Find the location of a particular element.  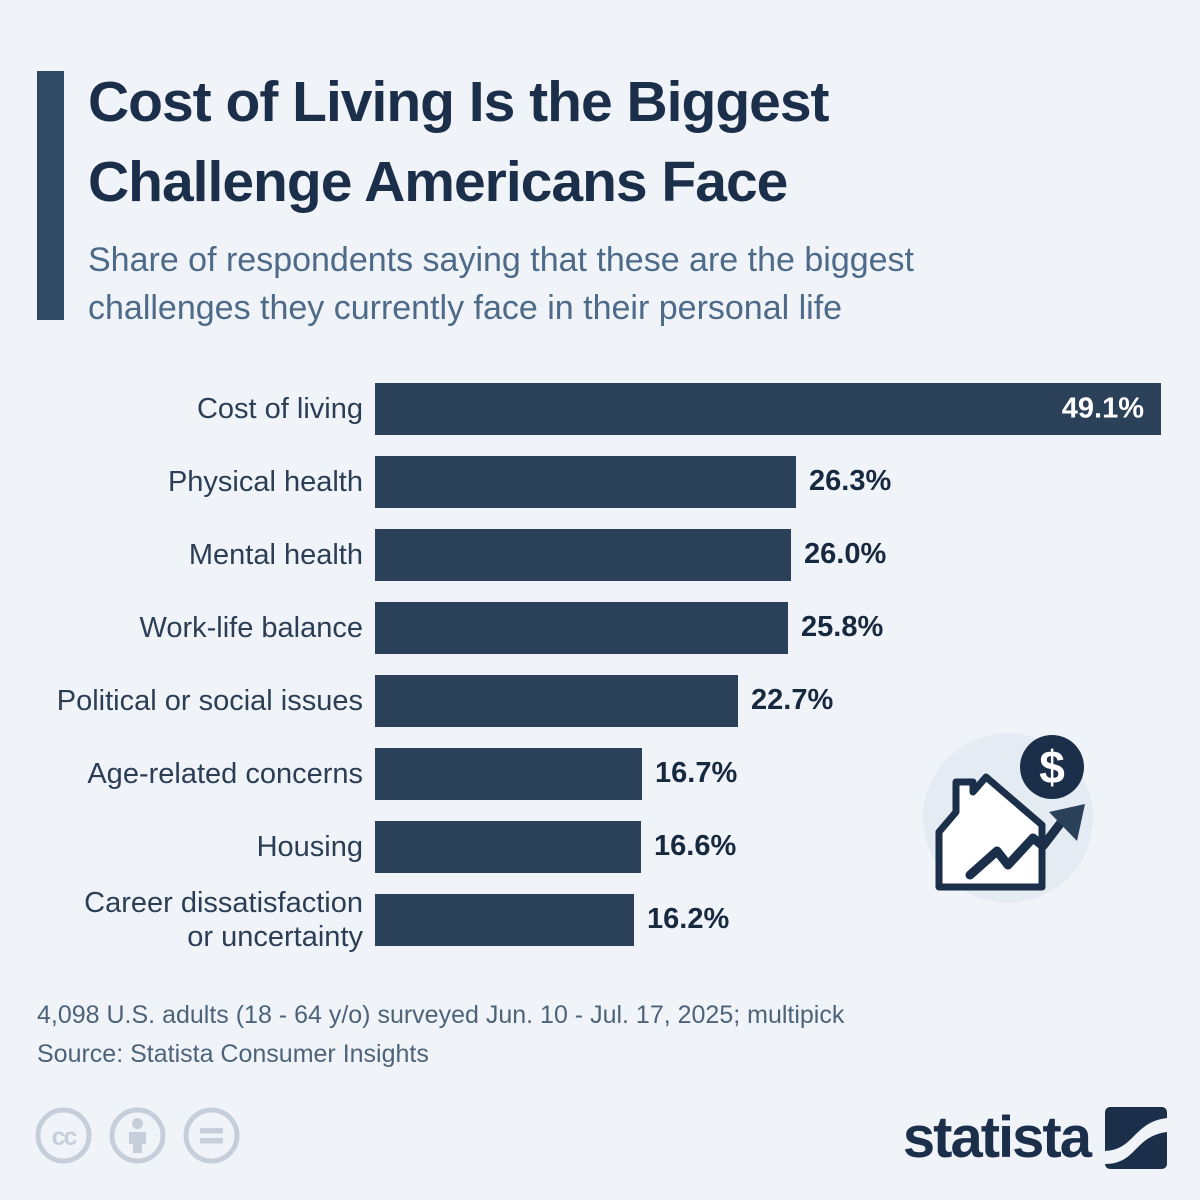

chart-row: Political or social issues 22.7% is located at coordinates (600, 700).